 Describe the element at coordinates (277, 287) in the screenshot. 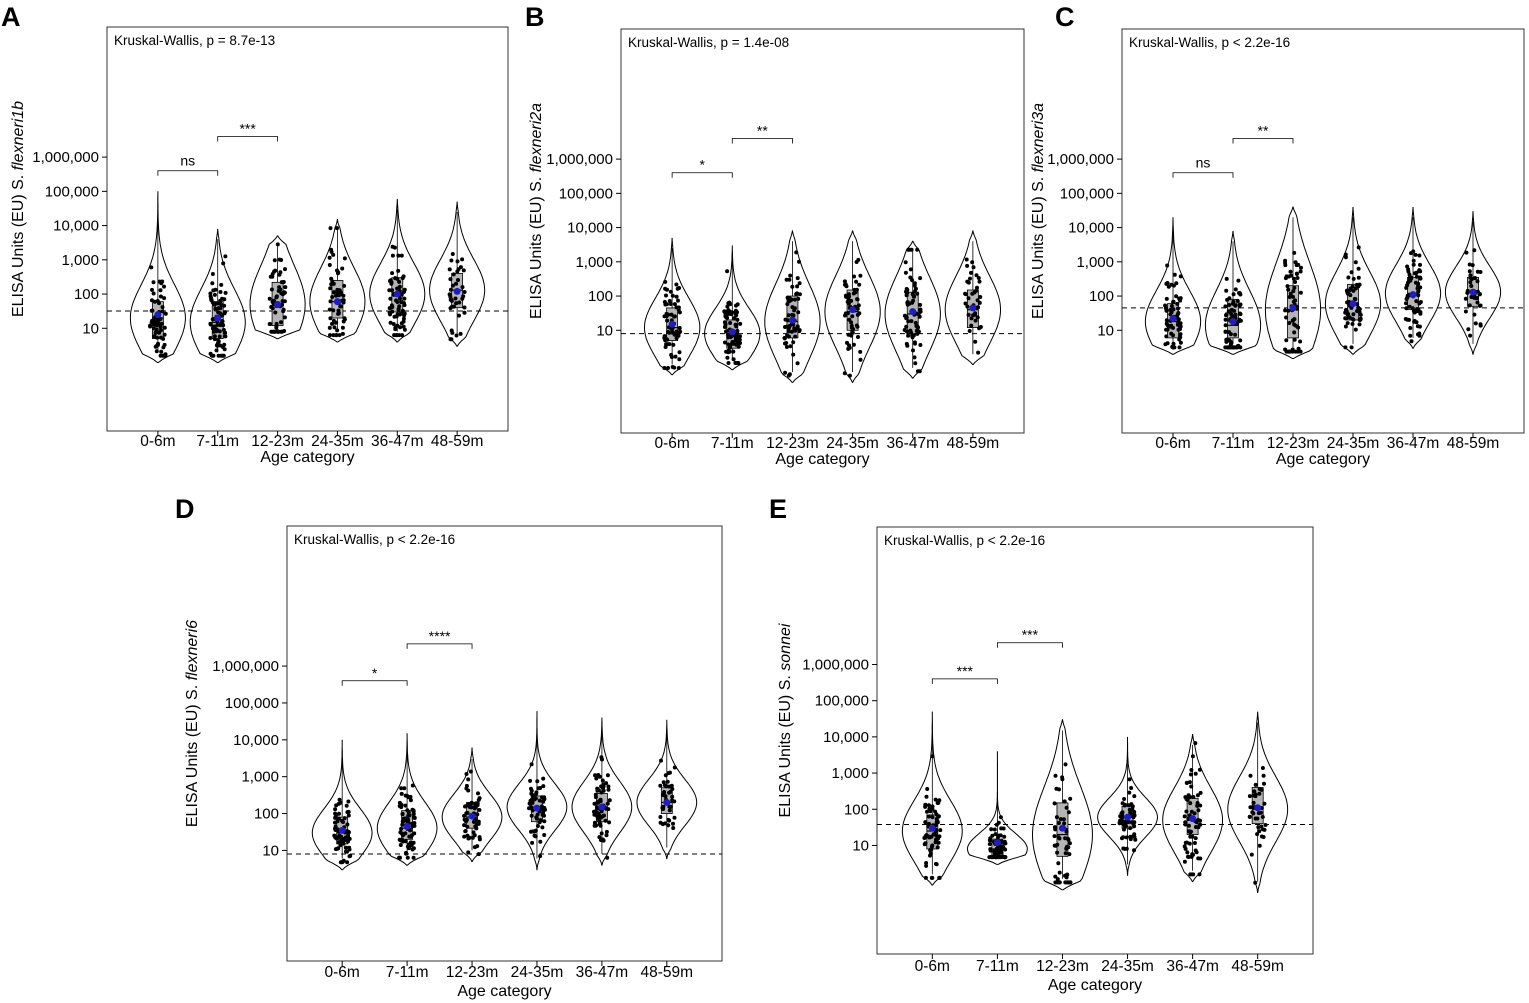

I see `group-12-23m` at that location.